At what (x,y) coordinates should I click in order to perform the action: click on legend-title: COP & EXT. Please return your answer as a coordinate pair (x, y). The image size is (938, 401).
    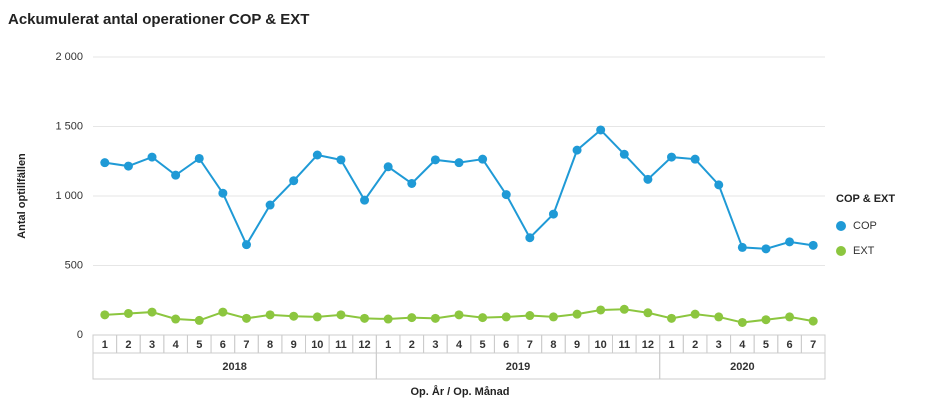
    Looking at the image, I should click on (865, 199).